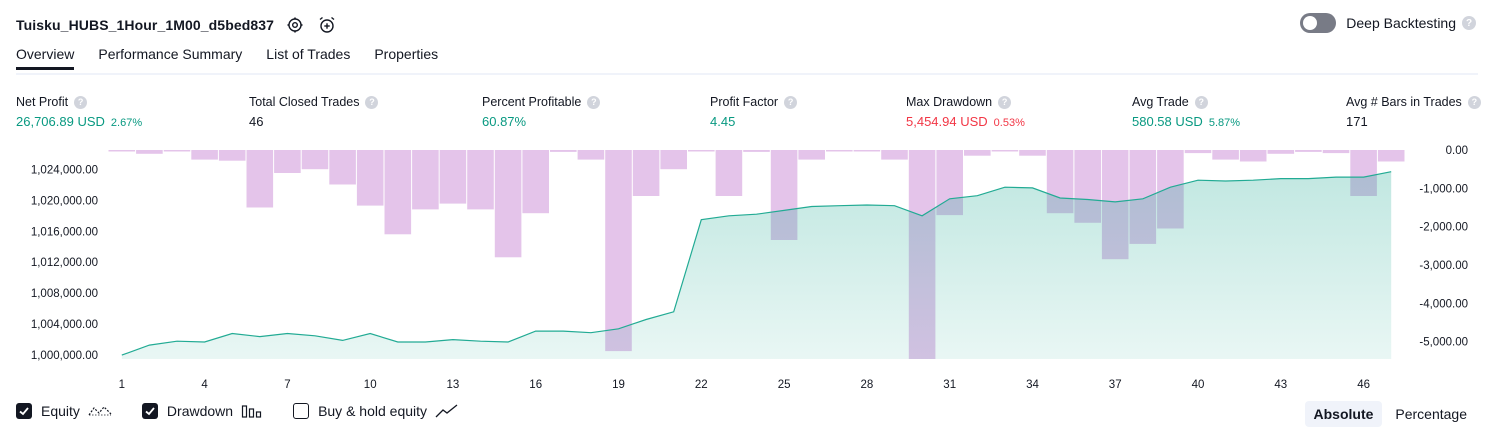  I want to click on equity-axis-tick: 1,024,000.00, so click(64, 170).